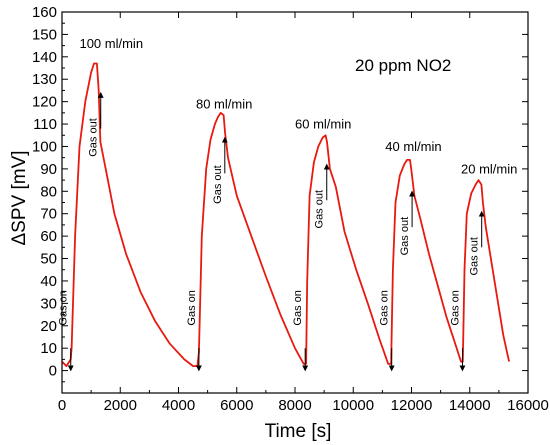 Image resolution: width=550 pixels, height=445 pixels. I want to click on y-tick-label: 40, so click(48, 281).